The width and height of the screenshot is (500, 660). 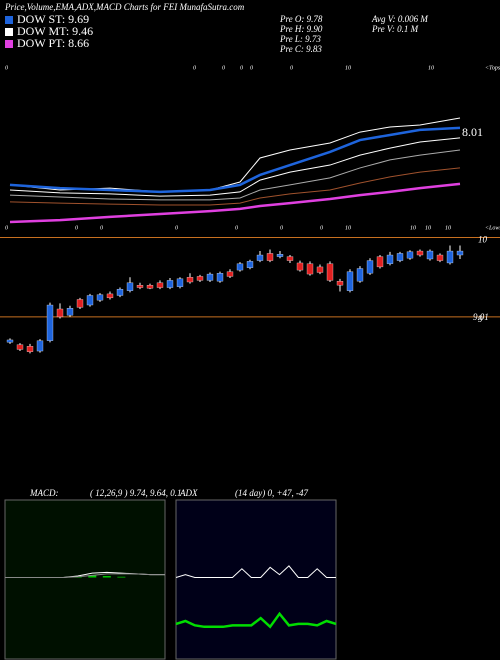 I want to click on stat: Pre O: 9.78, so click(x=301, y=19).